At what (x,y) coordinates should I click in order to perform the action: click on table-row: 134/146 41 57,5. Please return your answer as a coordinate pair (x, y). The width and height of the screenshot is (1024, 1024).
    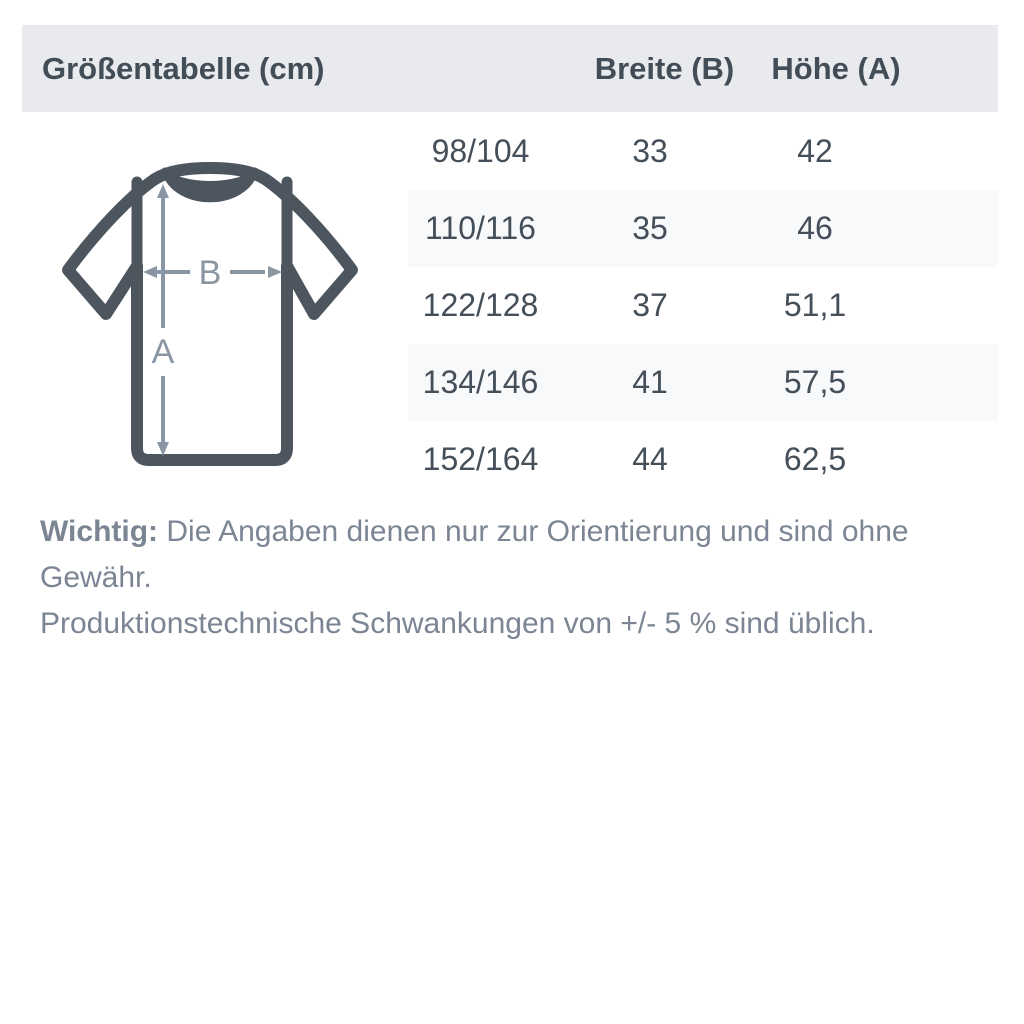
    Looking at the image, I should click on (703, 382).